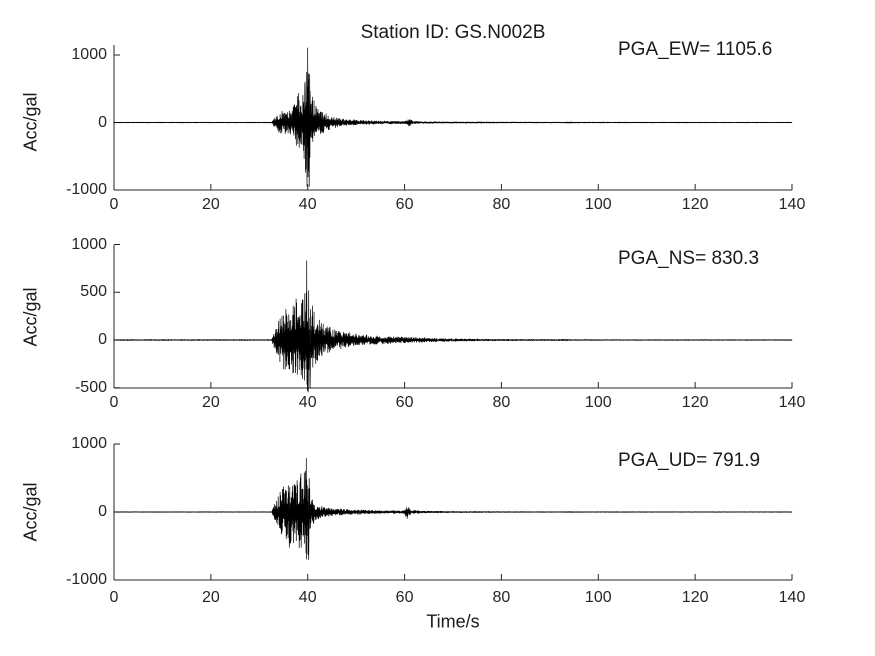 The height and width of the screenshot is (656, 875). What do you see at coordinates (792, 204) in the screenshot?
I see `ew-x-tick-label: 140` at bounding box center [792, 204].